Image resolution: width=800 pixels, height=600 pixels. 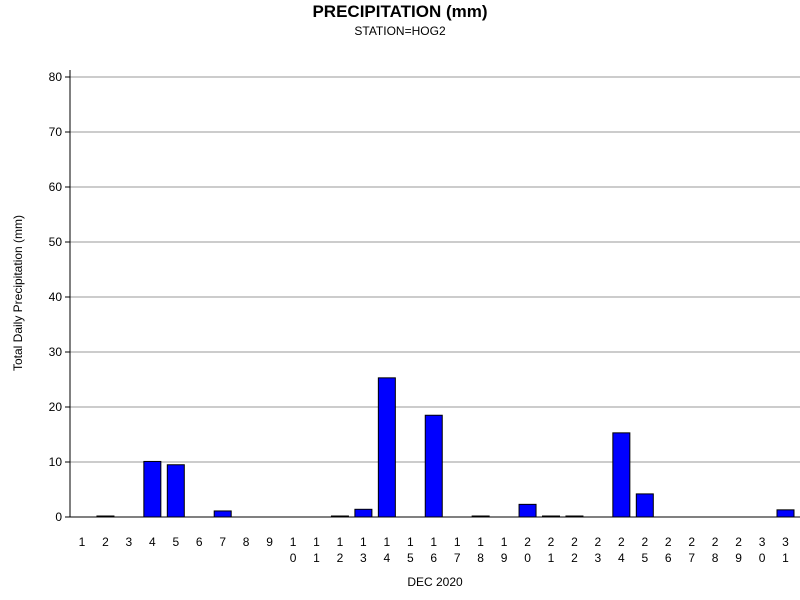 What do you see at coordinates (152, 542) in the screenshot?
I see `x-tick-label-4: 4` at bounding box center [152, 542].